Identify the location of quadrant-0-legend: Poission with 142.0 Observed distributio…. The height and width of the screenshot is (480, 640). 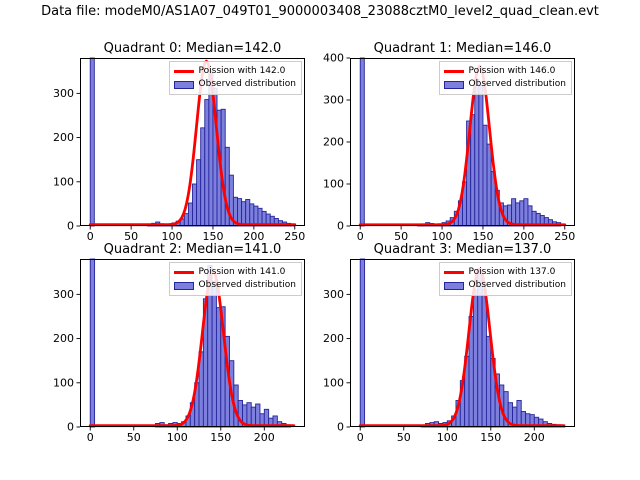
(235, 78).